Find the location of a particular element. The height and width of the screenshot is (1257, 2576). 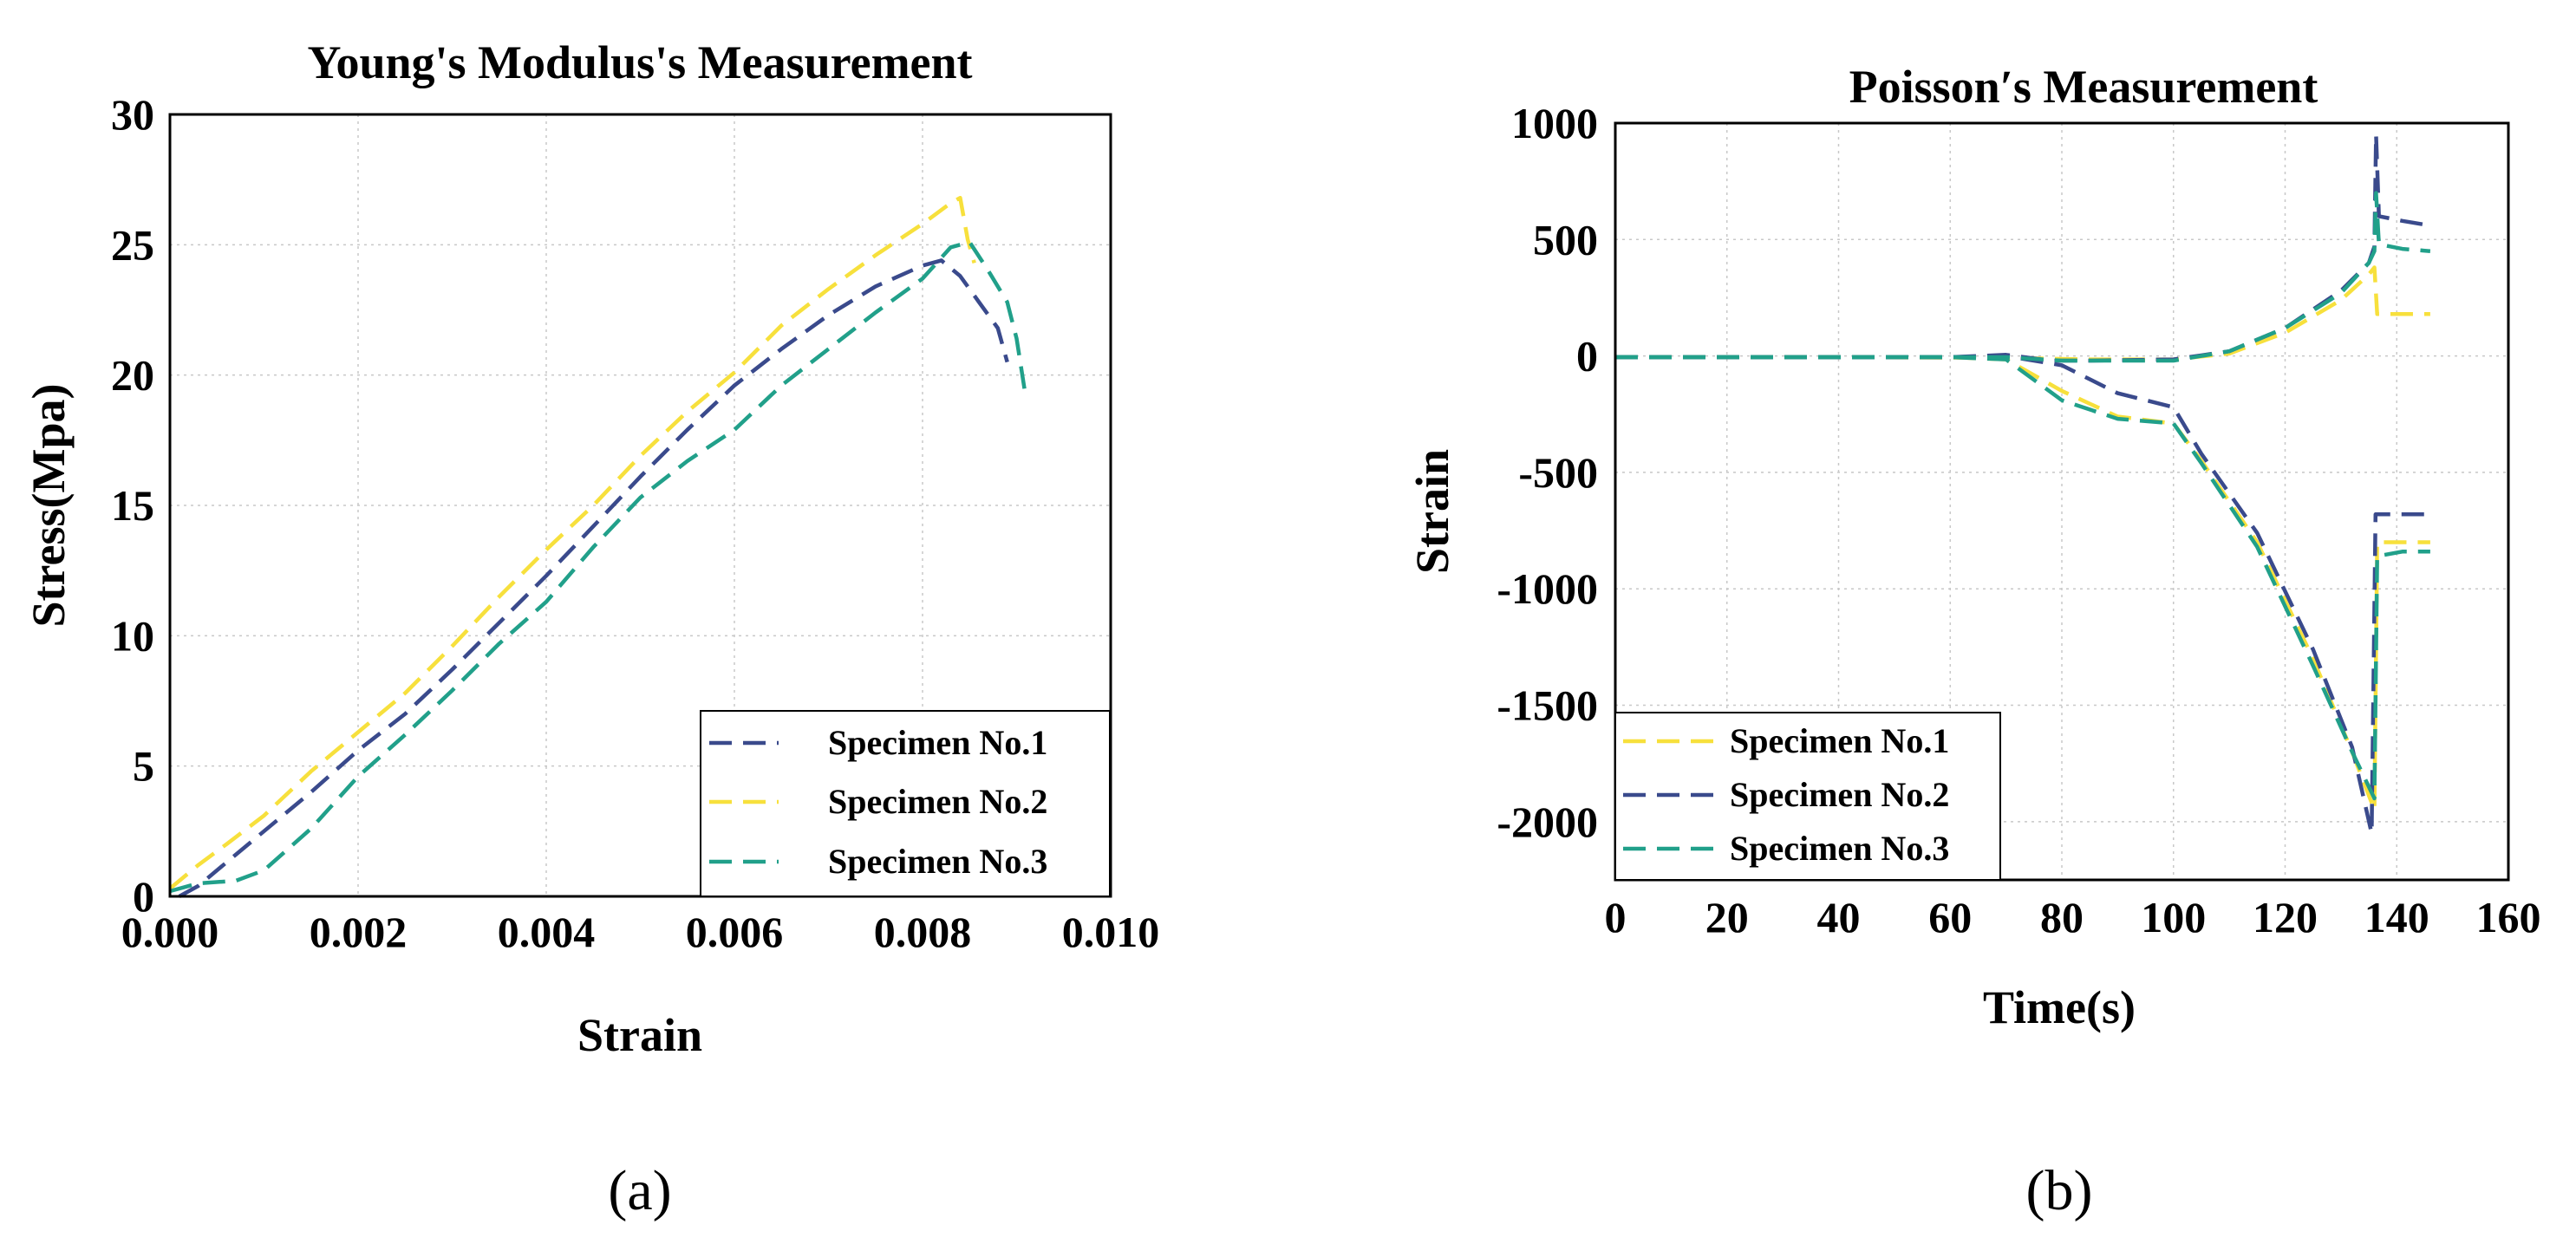

y-tick-label: 500 is located at coordinates (1566, 239).